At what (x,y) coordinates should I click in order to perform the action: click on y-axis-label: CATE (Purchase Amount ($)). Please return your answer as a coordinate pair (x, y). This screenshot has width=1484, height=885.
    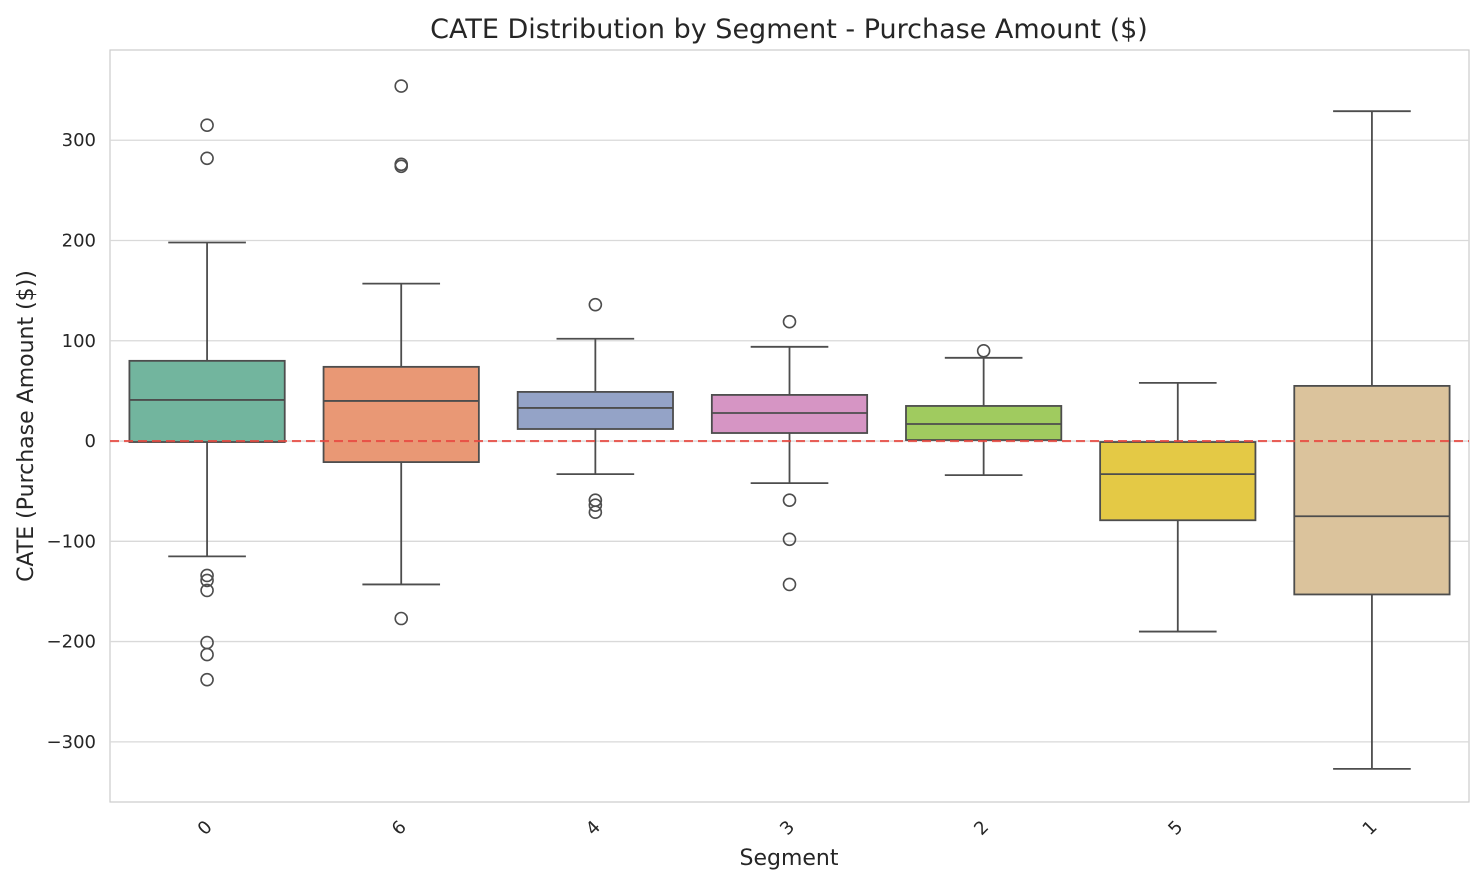
    Looking at the image, I should click on (26, 426).